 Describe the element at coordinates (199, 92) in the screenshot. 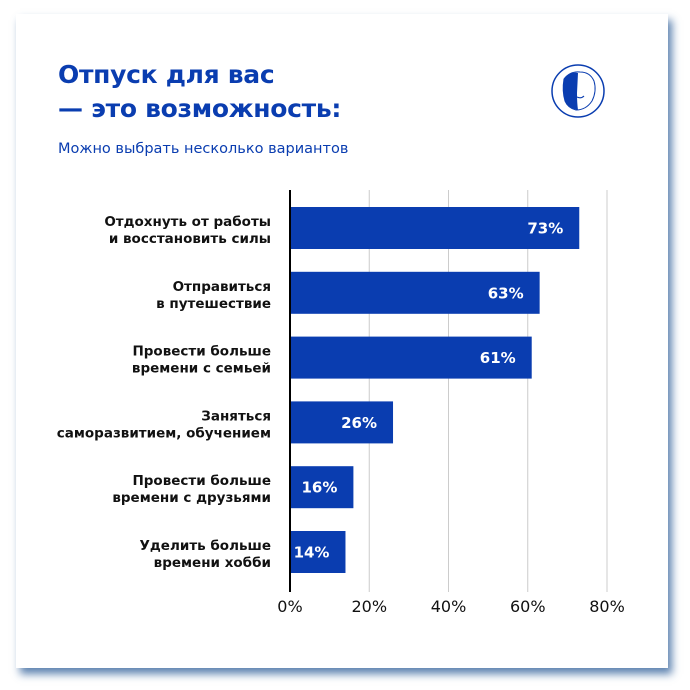

I see `page-title: Отпуск для вас — это возможность:` at that location.